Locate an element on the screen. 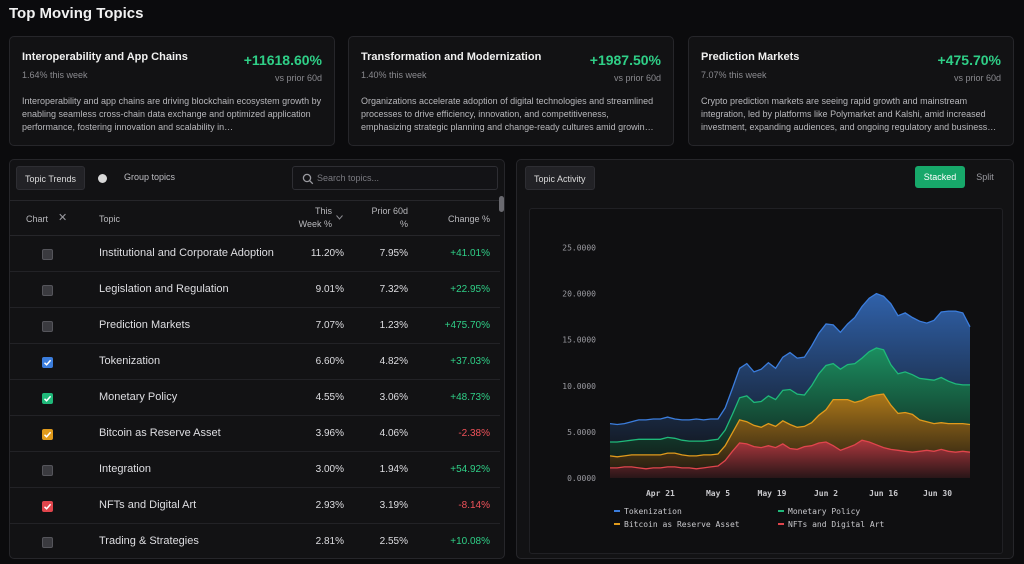 The width and height of the screenshot is (1024, 564). table-row: Bitcoin as Reserve Asset 3.96% 4.06% -2.38% is located at coordinates (255, 434).